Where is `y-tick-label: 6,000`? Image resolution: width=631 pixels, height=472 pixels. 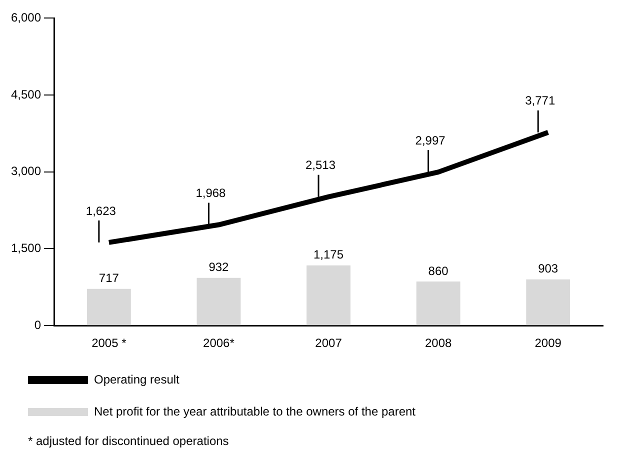
y-tick-label: 6,000 is located at coordinates (26, 17).